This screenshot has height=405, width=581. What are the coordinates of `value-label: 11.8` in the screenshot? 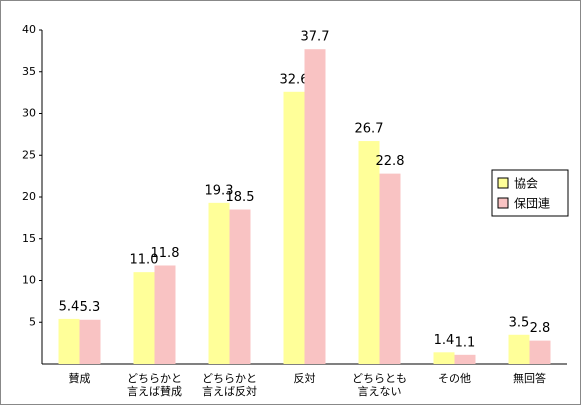 It's located at (165, 253).